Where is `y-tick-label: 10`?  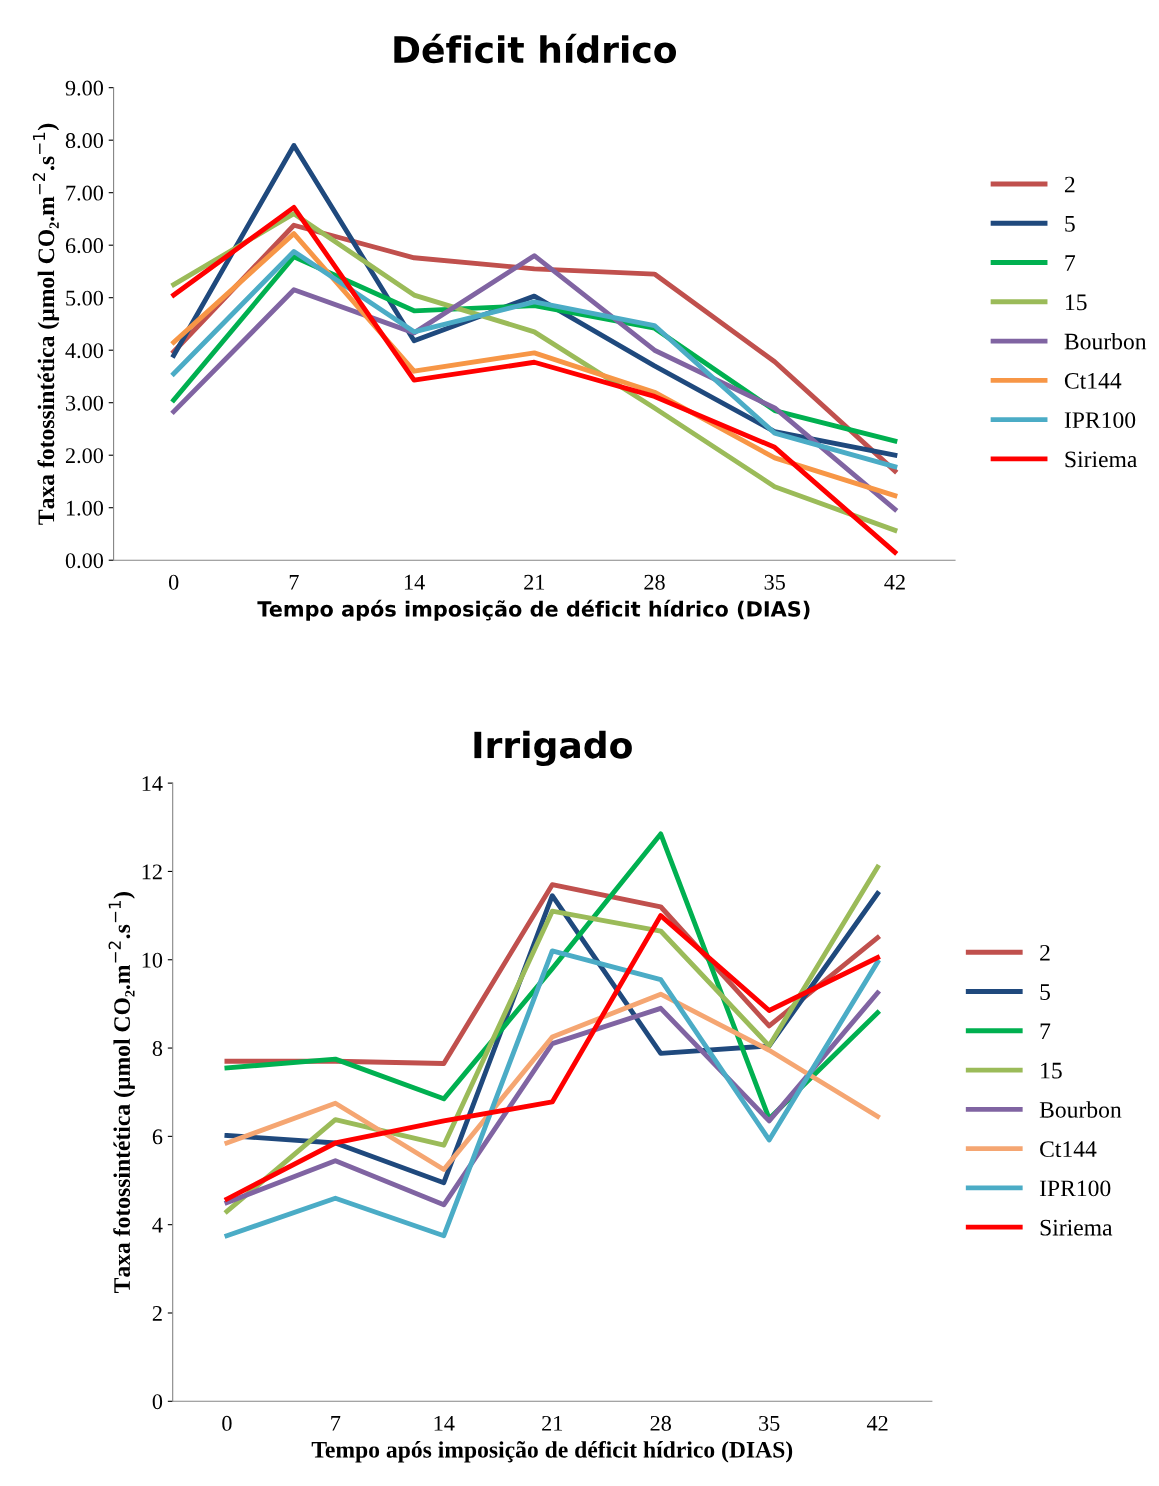
y-tick-label: 10 is located at coordinates (152, 960).